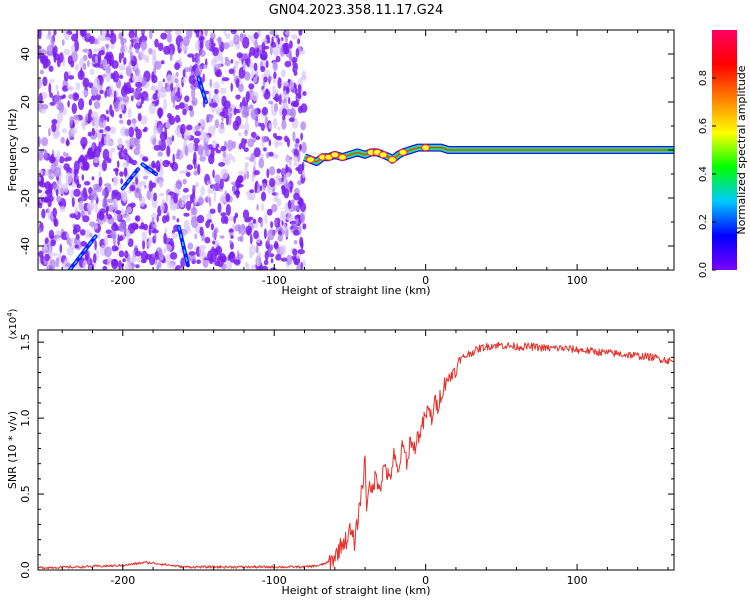  I want to click on chart-title: GN04.2023.358.11.17.G24, so click(356, 10).